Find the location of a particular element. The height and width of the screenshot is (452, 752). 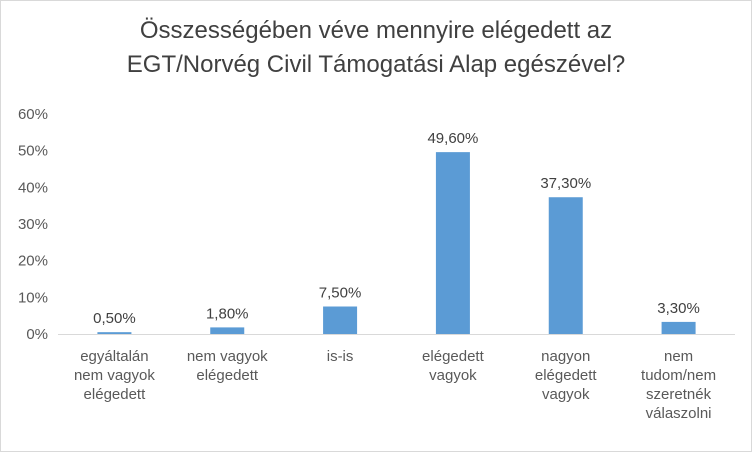

y-tick-label: 30% is located at coordinates (33, 224).